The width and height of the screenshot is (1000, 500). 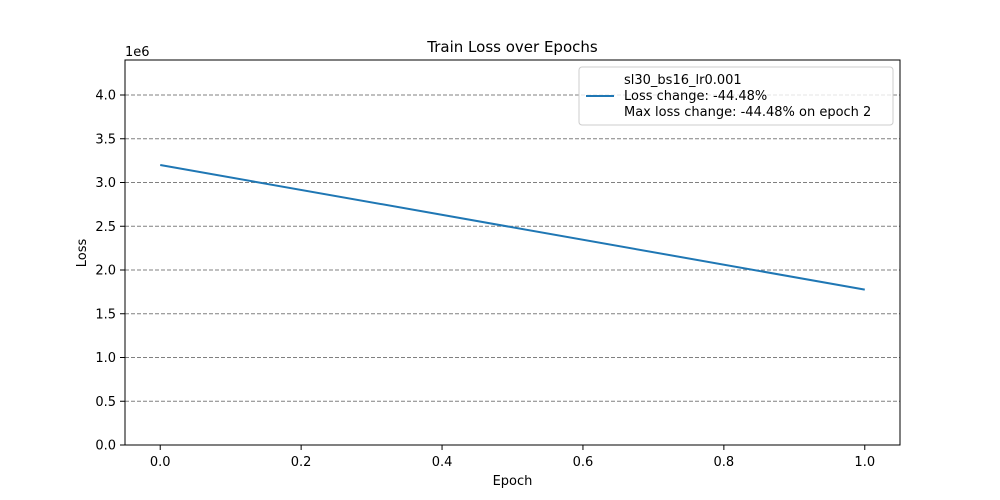 What do you see at coordinates (724, 462) in the screenshot?
I see `x-tick-label: 0.8` at bounding box center [724, 462].